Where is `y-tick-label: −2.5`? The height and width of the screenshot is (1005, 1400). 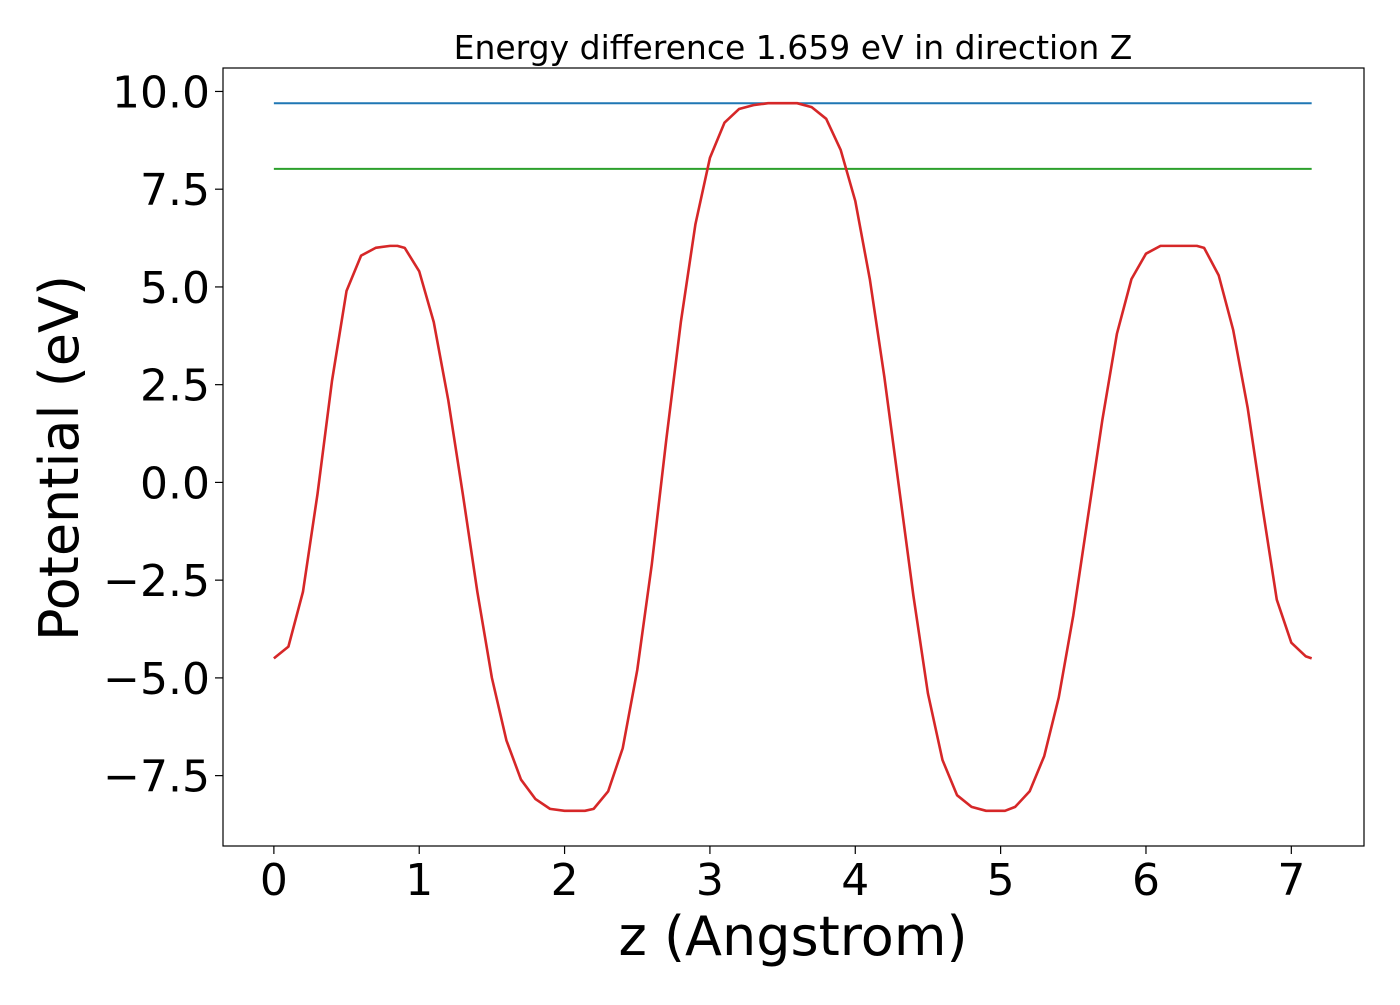 y-tick-label: −2.5 is located at coordinates (156, 581).